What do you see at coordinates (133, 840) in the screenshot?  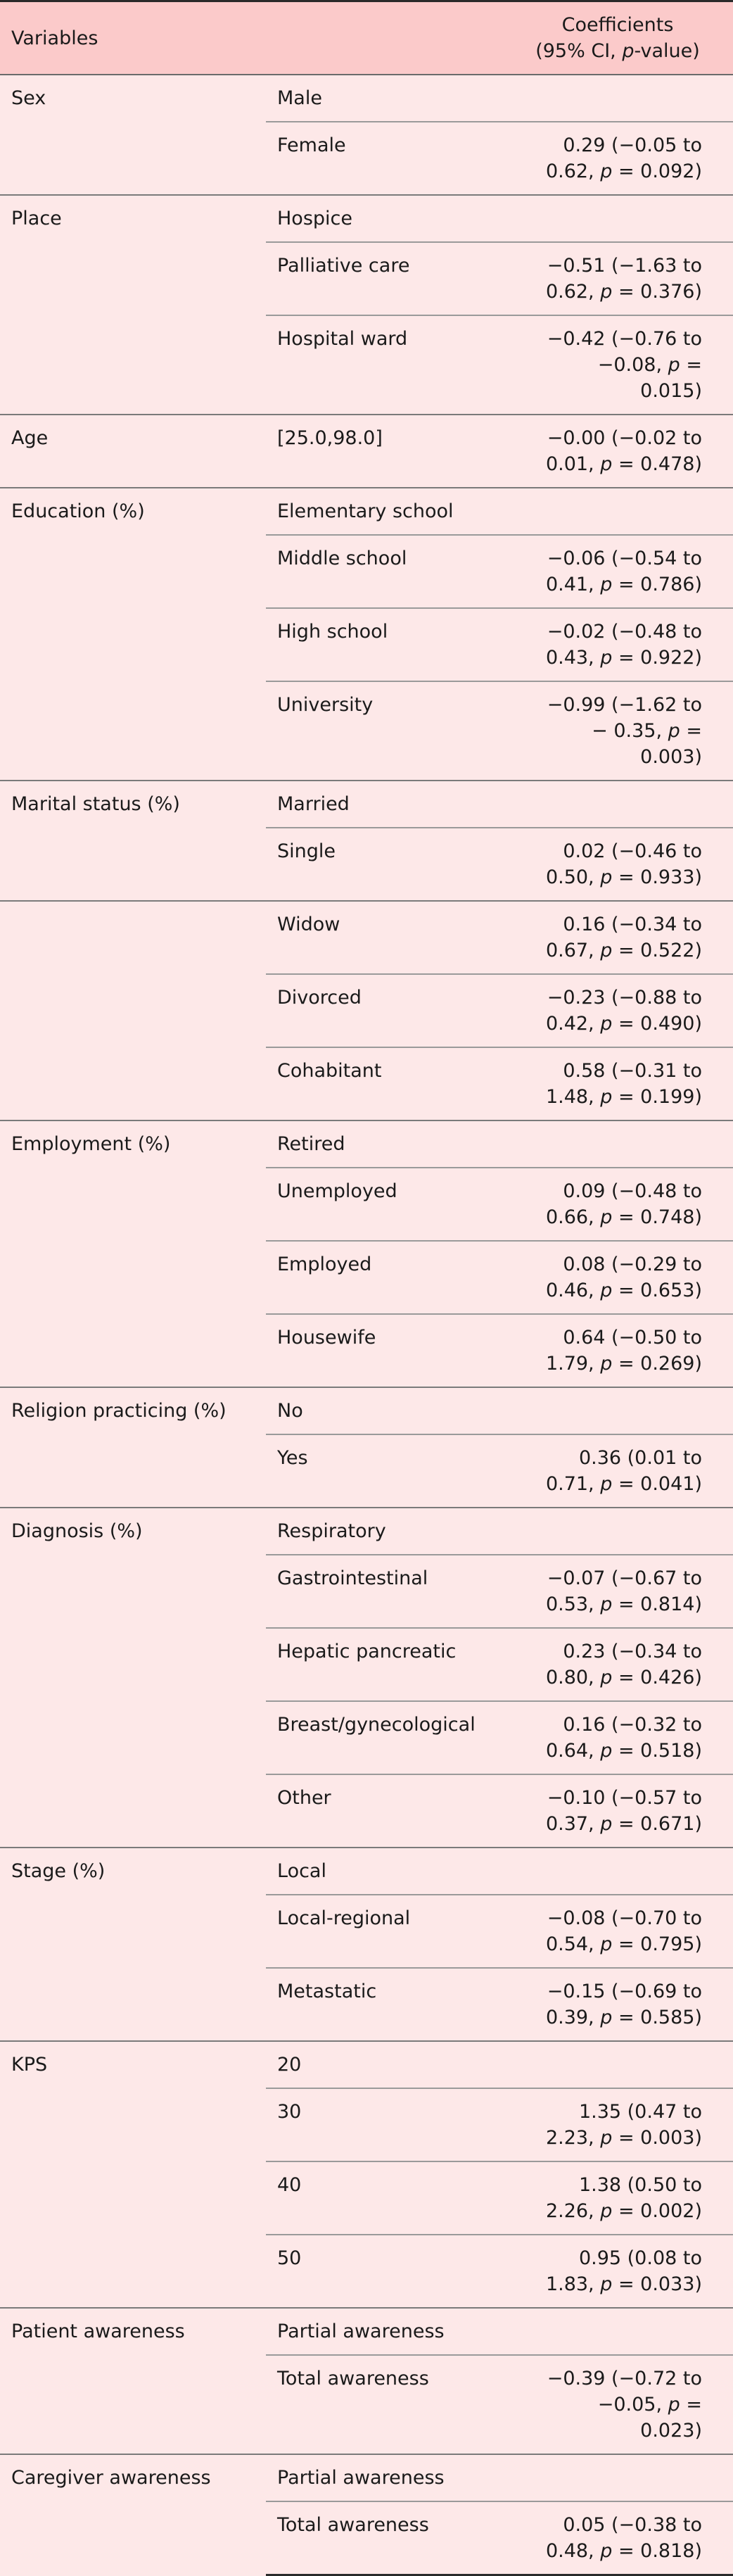 I see `variable-cell: Marital status (%)` at bounding box center [133, 840].